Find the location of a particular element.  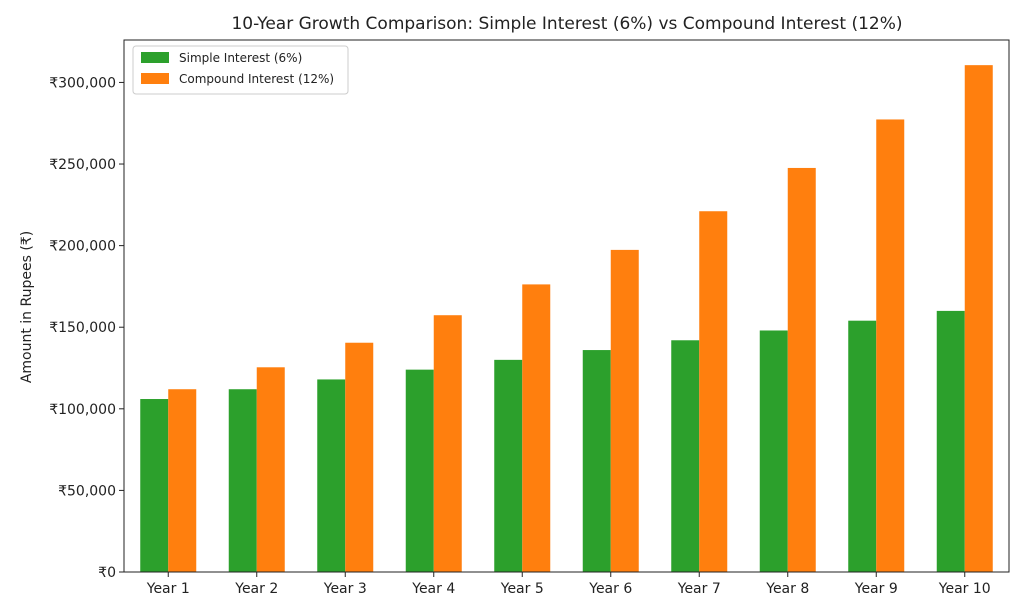

x-tick-label: Year 7 is located at coordinates (699, 589).